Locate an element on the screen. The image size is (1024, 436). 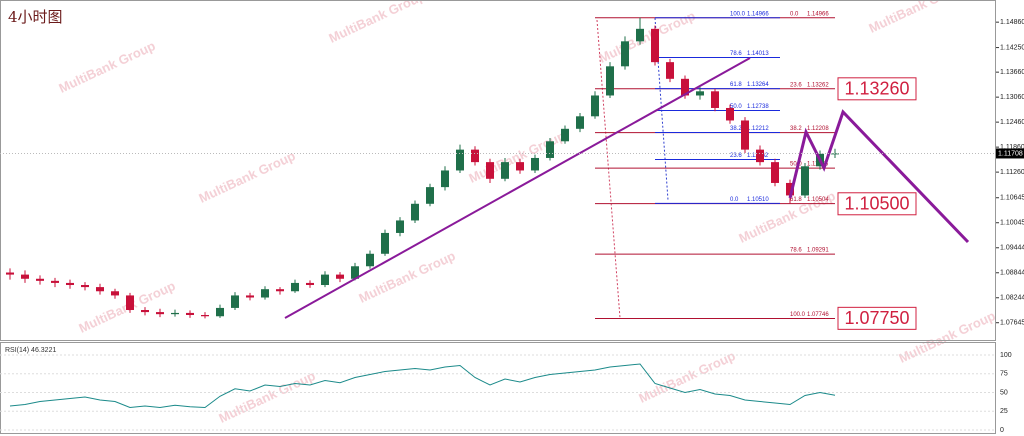
annotation-label: 1.10500 is located at coordinates (876, 204).